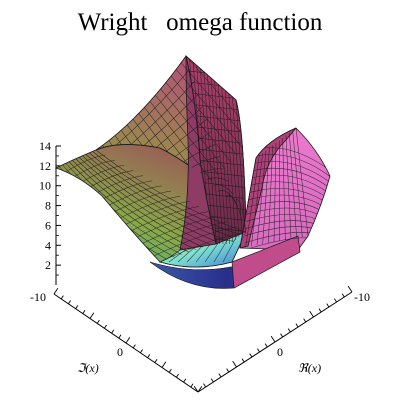 This screenshot has width=400, height=400. I want to click on x-axis-label: ℜ(x), so click(309, 368).